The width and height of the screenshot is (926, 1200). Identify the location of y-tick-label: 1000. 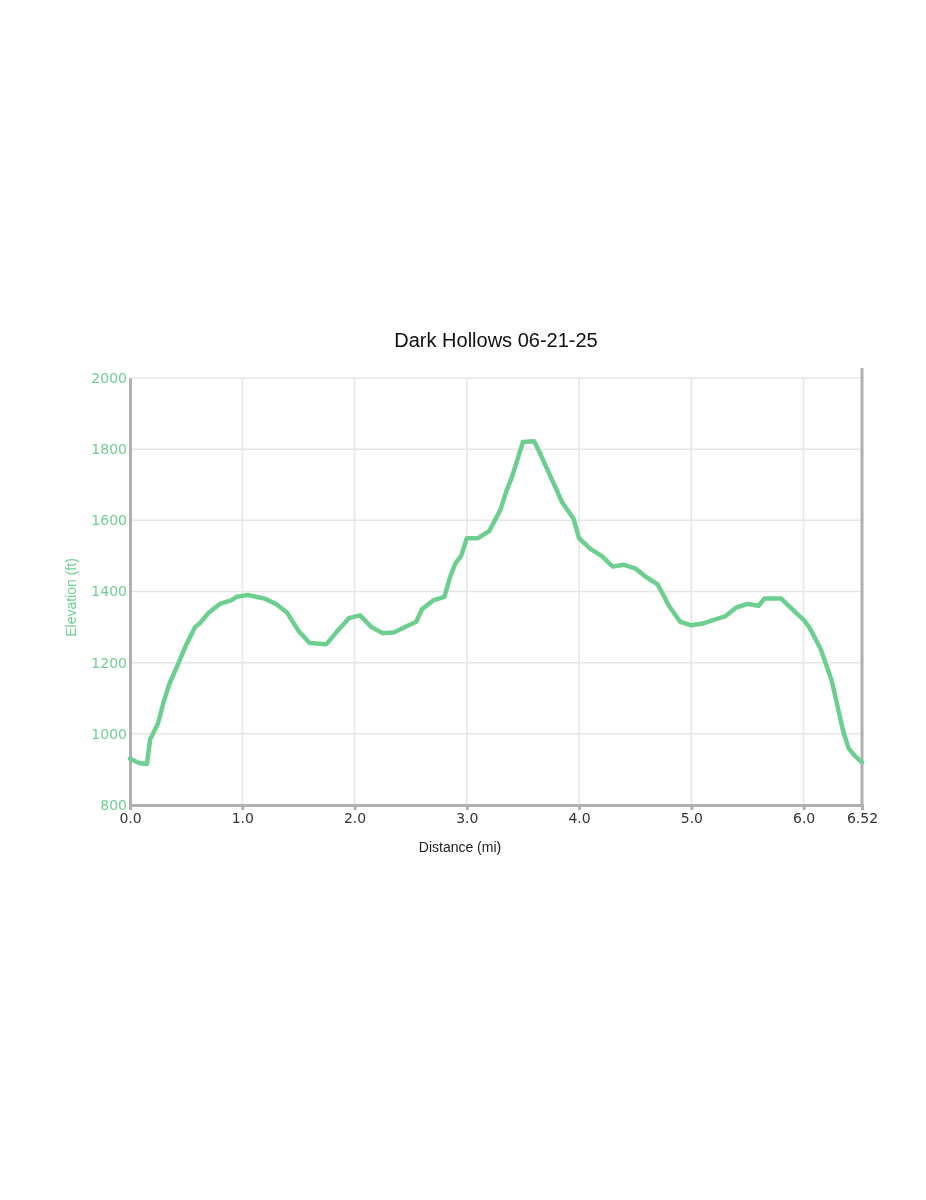
(109, 733).